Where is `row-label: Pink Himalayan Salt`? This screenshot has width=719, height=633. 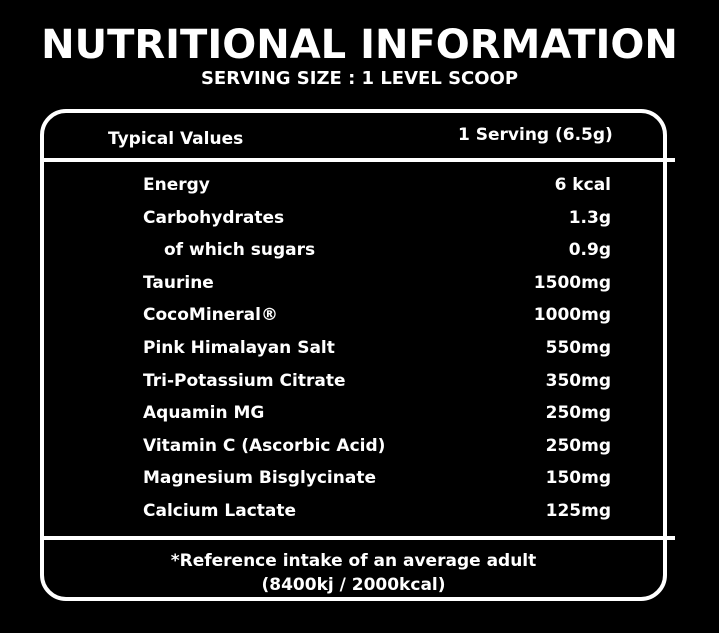
row-label: Pink Himalayan Salt is located at coordinates (239, 348).